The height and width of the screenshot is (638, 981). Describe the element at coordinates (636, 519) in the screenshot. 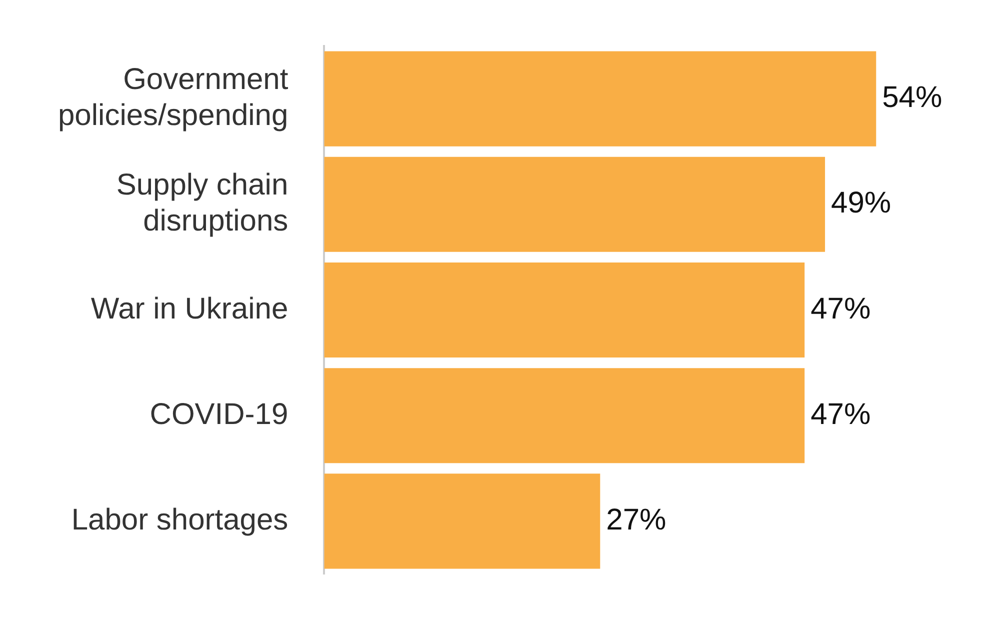

I see `data-label: 27%` at that location.